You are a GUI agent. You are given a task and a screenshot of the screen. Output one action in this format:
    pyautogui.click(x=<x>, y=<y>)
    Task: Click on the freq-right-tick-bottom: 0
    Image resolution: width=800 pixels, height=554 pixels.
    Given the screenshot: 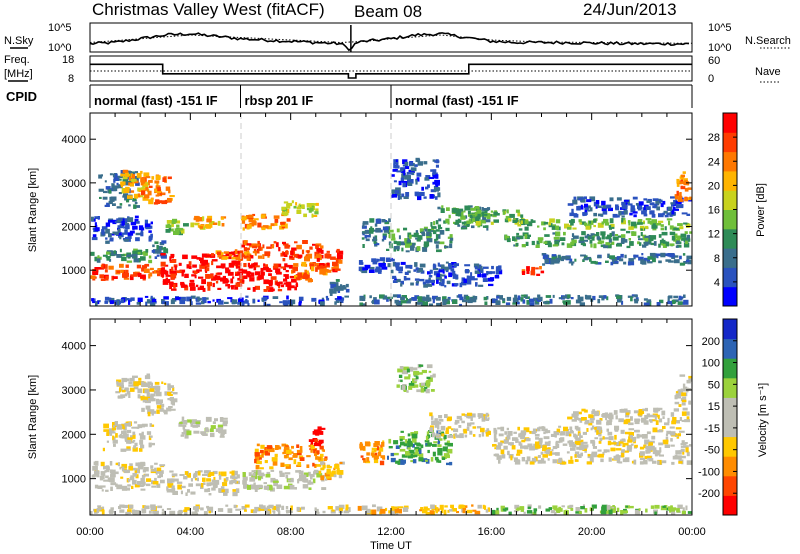 What is the action you would take?
    pyautogui.click(x=711, y=79)
    